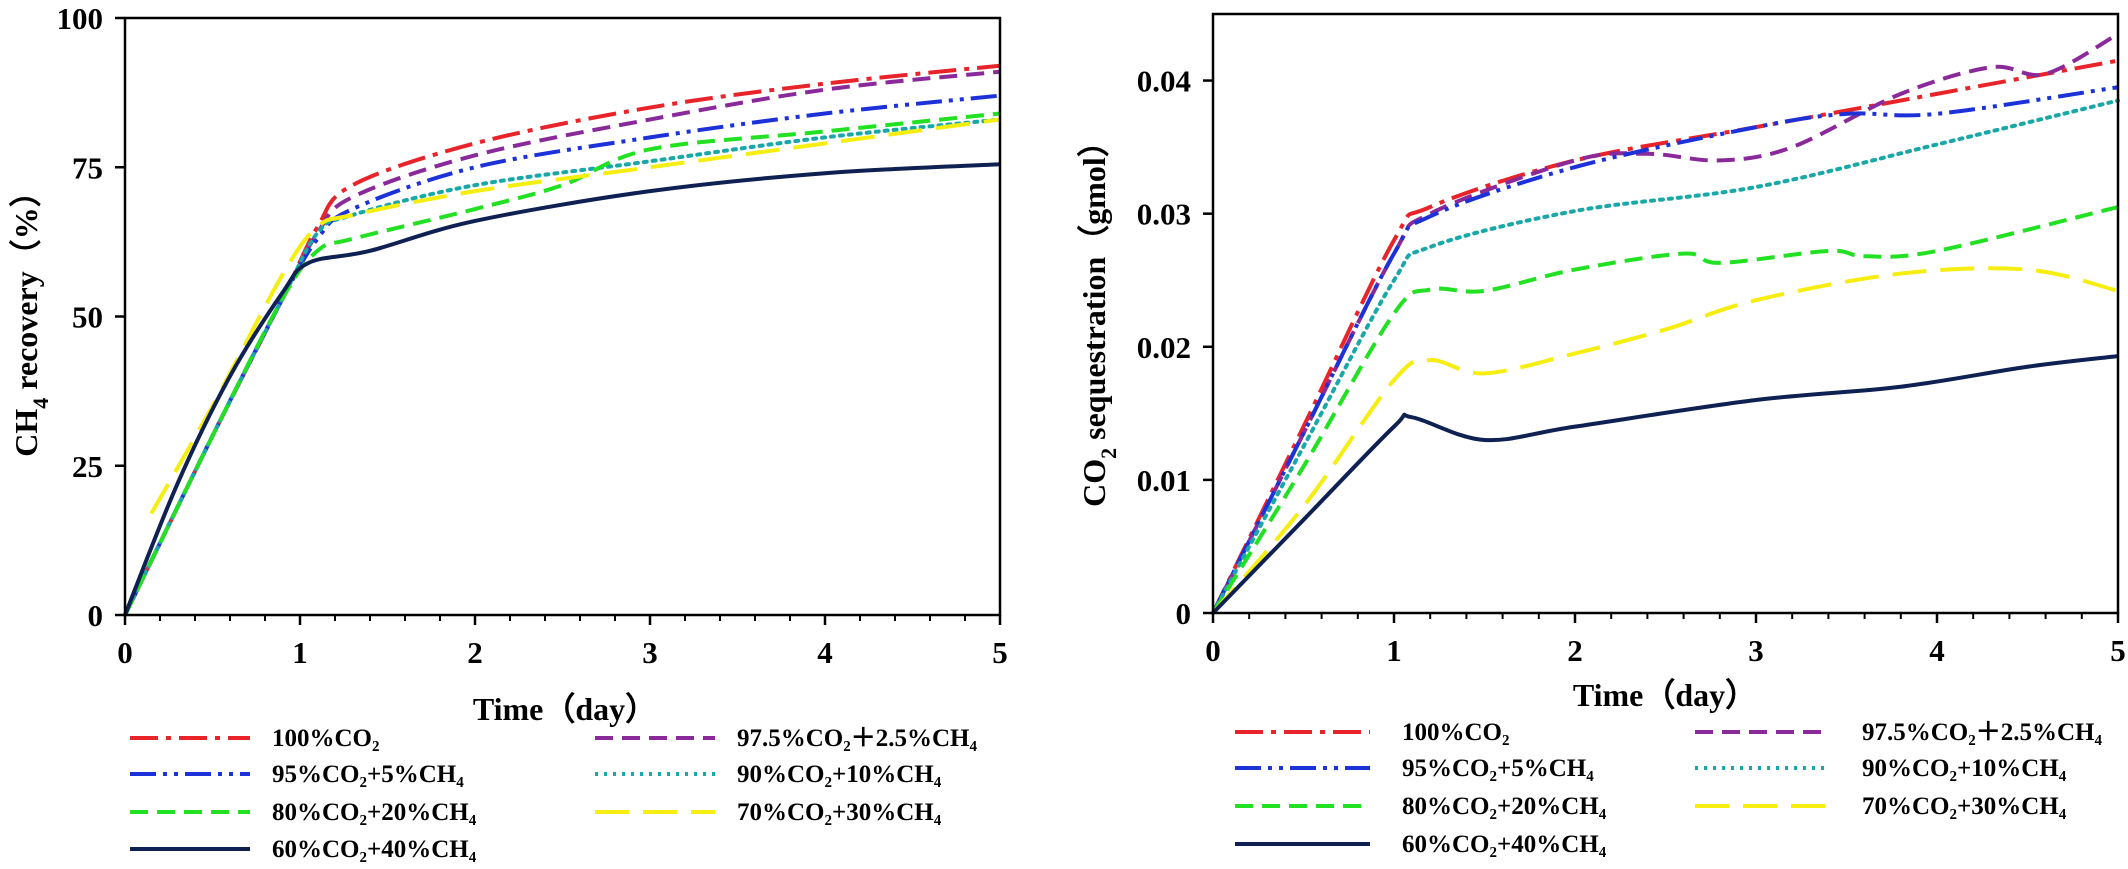 This screenshot has width=2128, height=869. I want to click on y-tick-label: 100, so click(80, 18).